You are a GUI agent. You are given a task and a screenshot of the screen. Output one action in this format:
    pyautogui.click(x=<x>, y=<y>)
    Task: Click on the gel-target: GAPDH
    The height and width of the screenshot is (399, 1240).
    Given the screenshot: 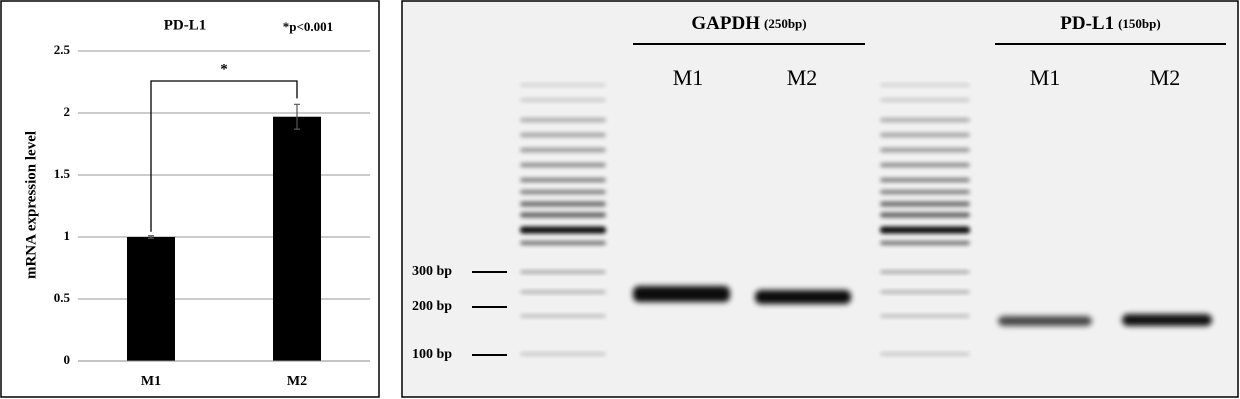 What is the action you would take?
    pyautogui.click(x=725, y=23)
    